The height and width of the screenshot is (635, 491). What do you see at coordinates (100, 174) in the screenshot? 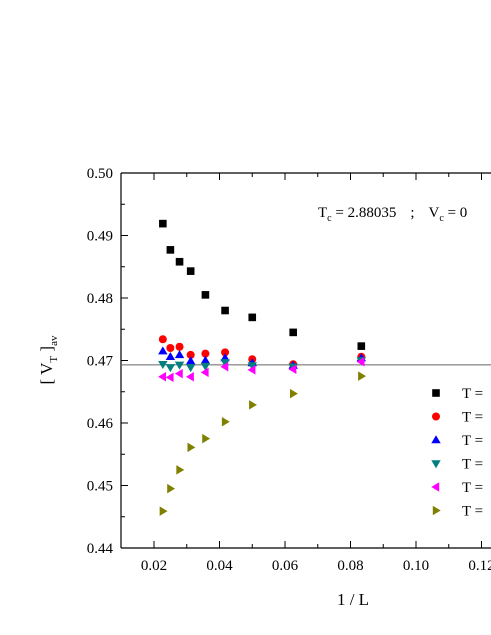
I see `y-tick-label: 0.50` at bounding box center [100, 174].